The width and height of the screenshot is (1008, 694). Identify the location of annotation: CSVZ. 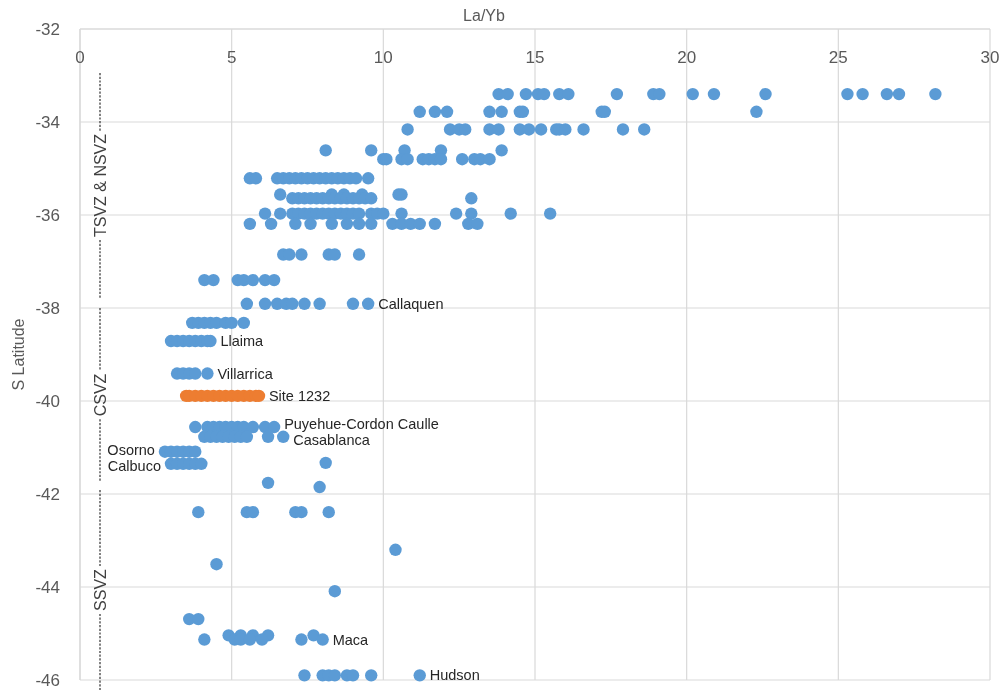
(100, 395).